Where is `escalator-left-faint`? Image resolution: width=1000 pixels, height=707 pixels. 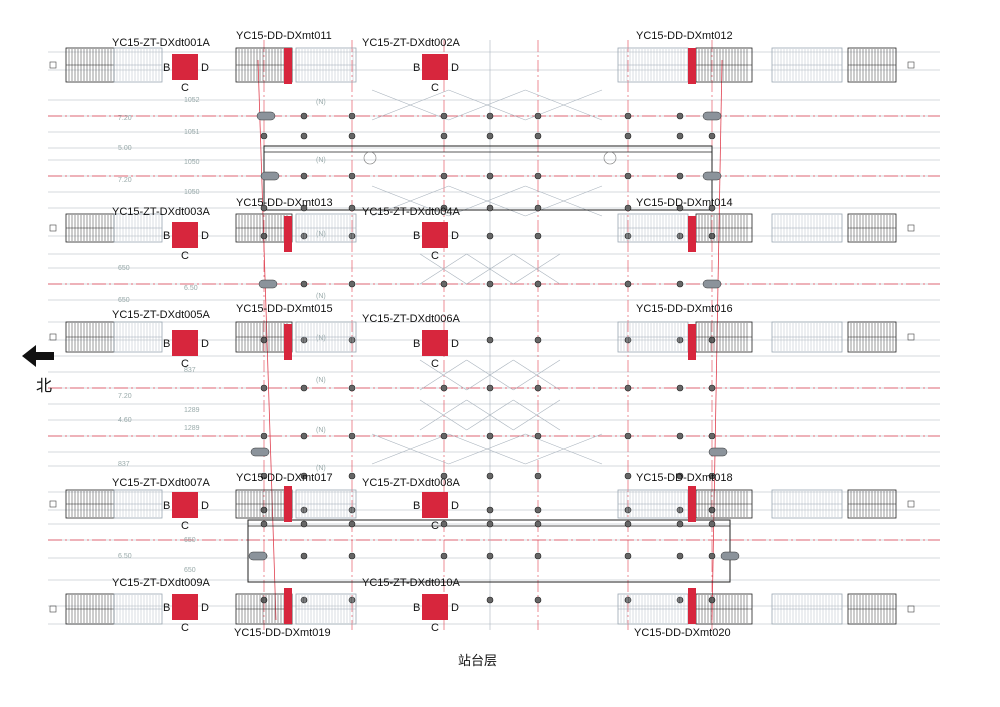
escalator-left-faint is located at coordinates (326, 609).